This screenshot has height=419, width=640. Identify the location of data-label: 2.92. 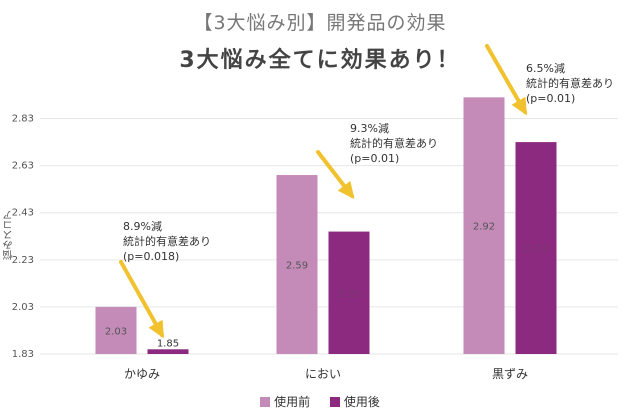
(484, 227).